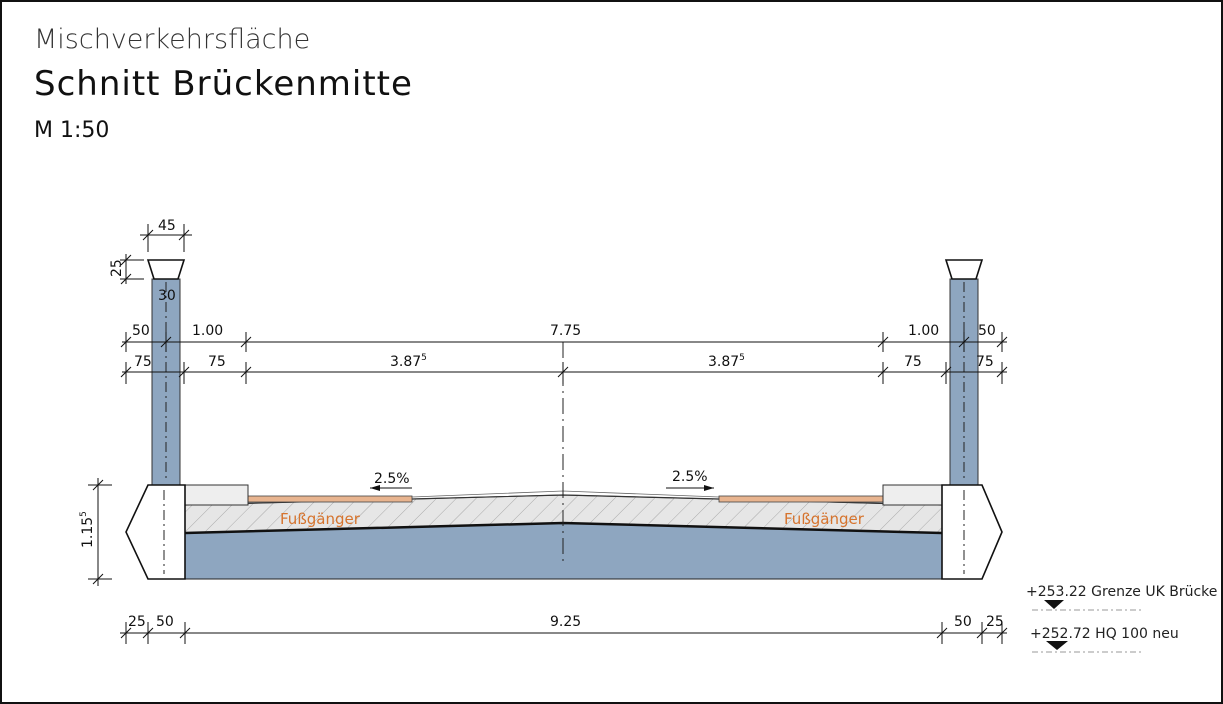 The image size is (1223, 704). Describe the element at coordinates (987, 331) in the screenshot. I see `dim-top-right-50: 50` at that location.